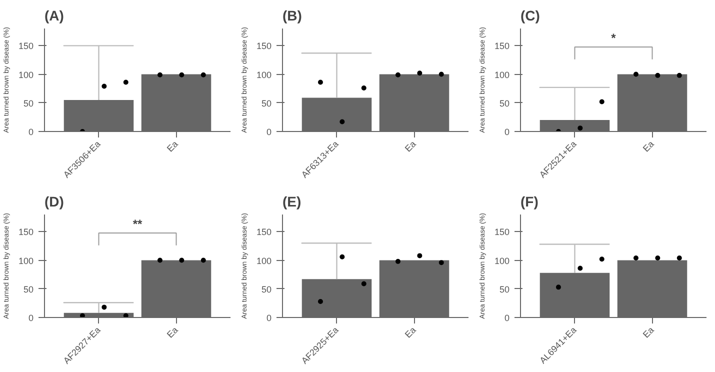  I want to click on chart-title: (D), so click(54, 202).